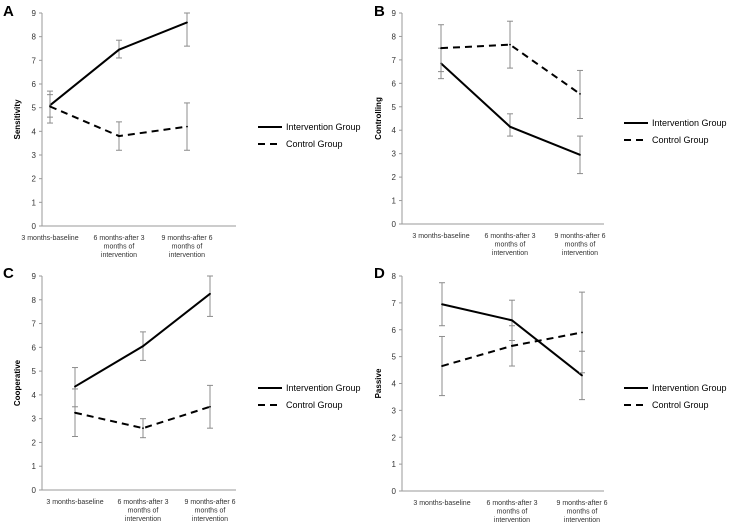  Describe the element at coordinates (379, 273) in the screenshot. I see `panel-letter: D` at that location.